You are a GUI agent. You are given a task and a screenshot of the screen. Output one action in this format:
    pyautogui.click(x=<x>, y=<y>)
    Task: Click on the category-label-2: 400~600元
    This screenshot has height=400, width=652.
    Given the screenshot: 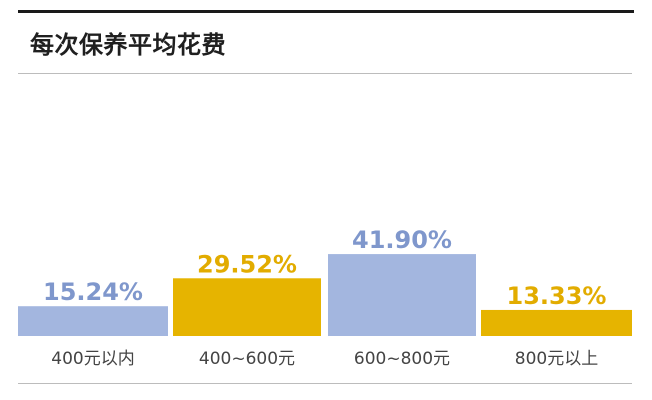 What is the action you would take?
    pyautogui.click(x=247, y=359)
    